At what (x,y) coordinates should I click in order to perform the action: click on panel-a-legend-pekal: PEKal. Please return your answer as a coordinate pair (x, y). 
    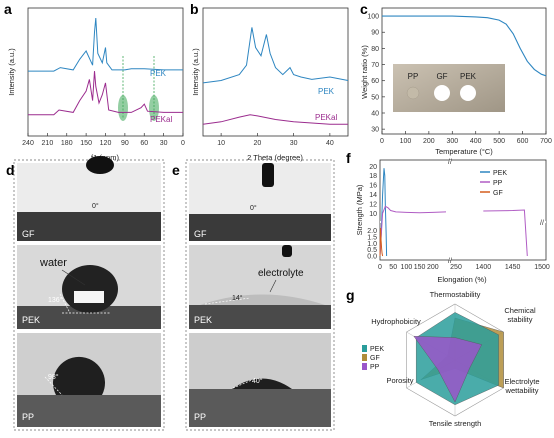
    Looking at the image, I should click on (161, 119).